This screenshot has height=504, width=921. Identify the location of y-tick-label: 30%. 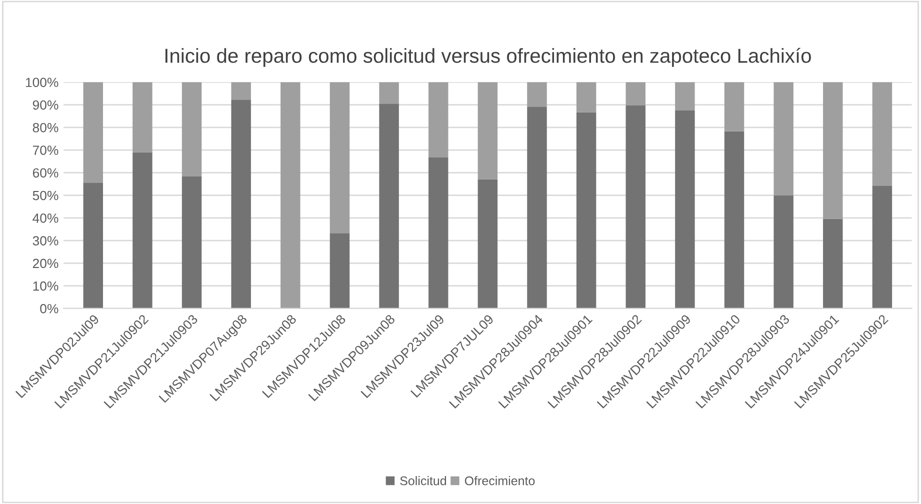
(45, 241).